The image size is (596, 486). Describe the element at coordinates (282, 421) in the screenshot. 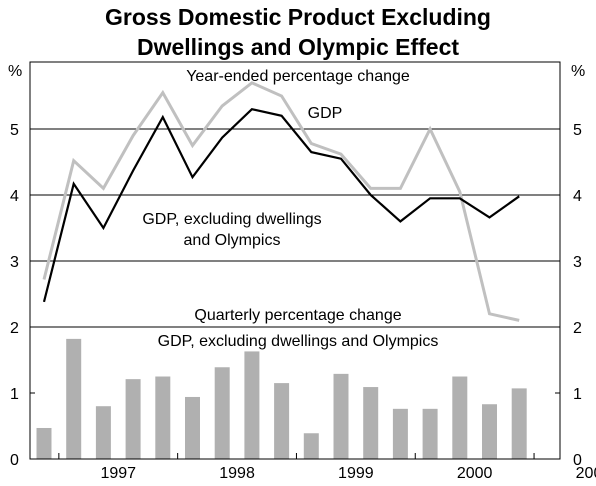

I see `bar-1998-Q4` at that location.